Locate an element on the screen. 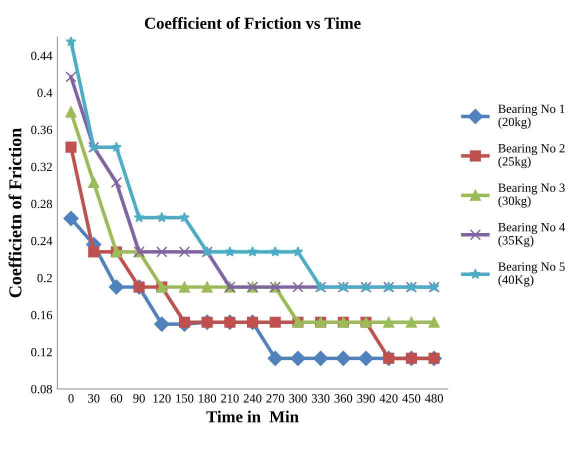 Image resolution: width=574 pixels, height=463 pixels. x-tick-label: 450 is located at coordinates (411, 398).